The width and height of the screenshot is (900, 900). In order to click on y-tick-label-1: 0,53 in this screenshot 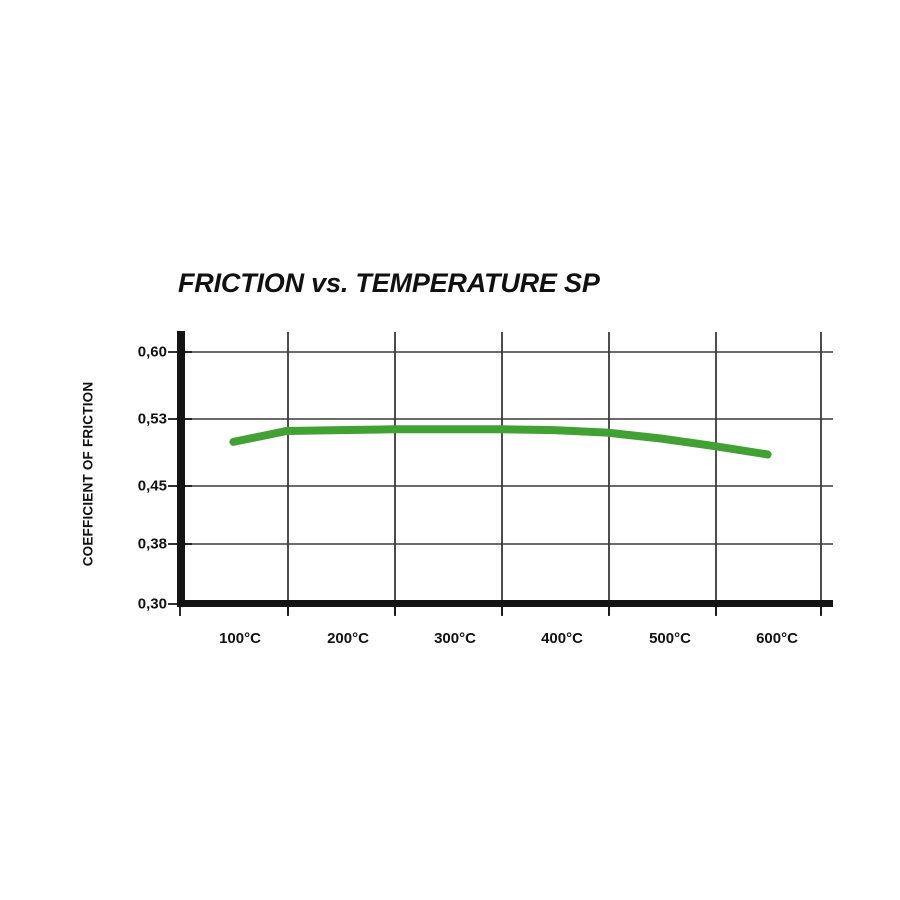, I will do `click(152, 419)`.